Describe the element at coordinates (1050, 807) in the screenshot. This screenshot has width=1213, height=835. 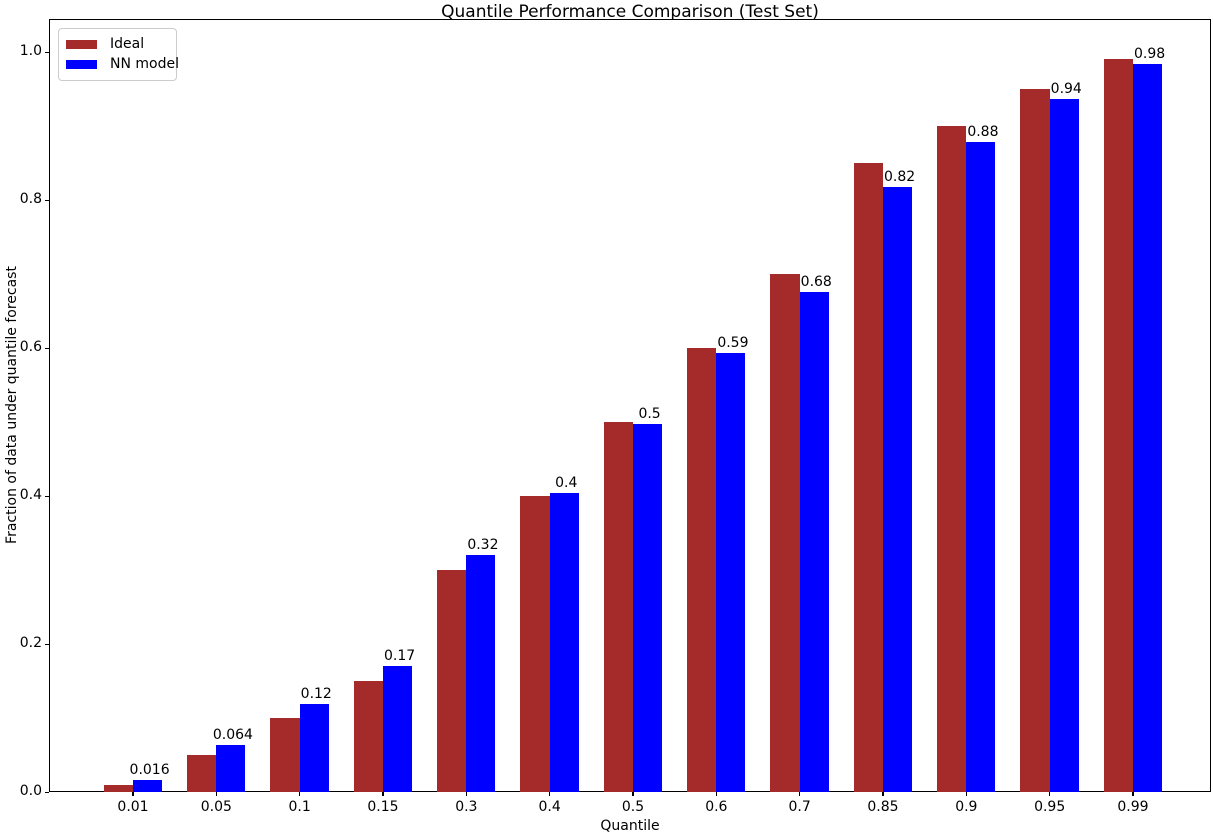
I see `x-tick-label: 0.95` at that location.